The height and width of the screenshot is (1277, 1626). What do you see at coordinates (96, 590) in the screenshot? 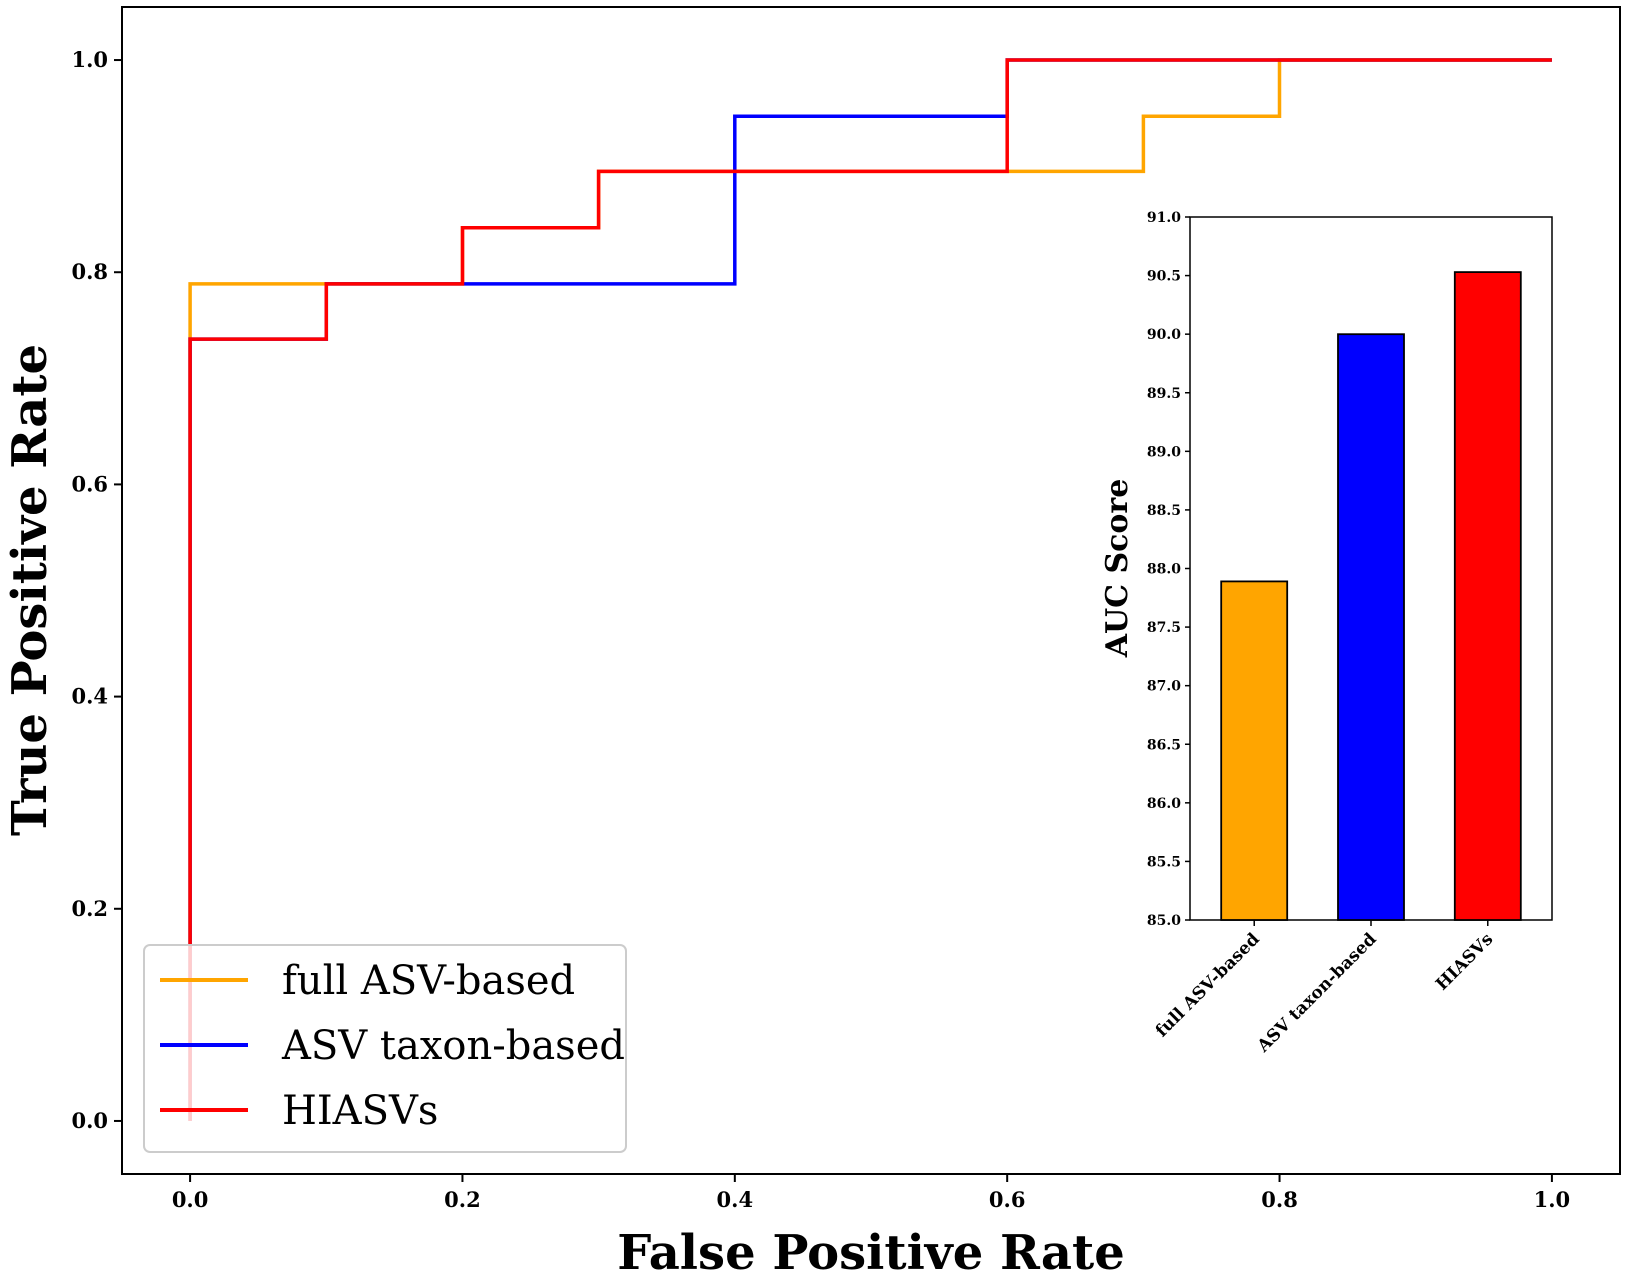
I see `main-y-axis: 0.0 0.2 0.4 0.6 0.8 1.0` at bounding box center [96, 590].